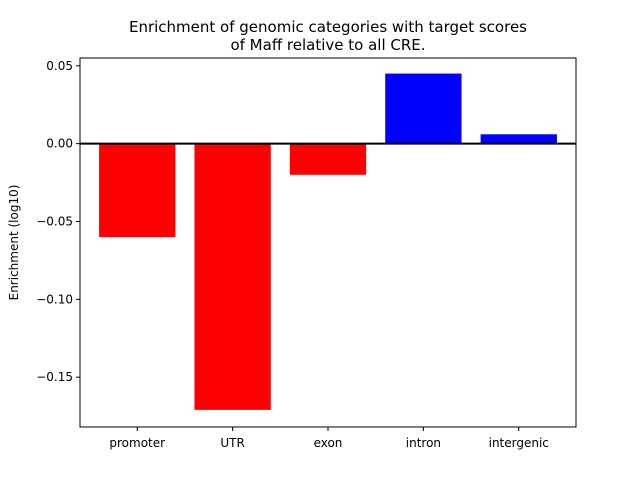  I want to click on y-tick-label: 0.00, so click(59, 144).